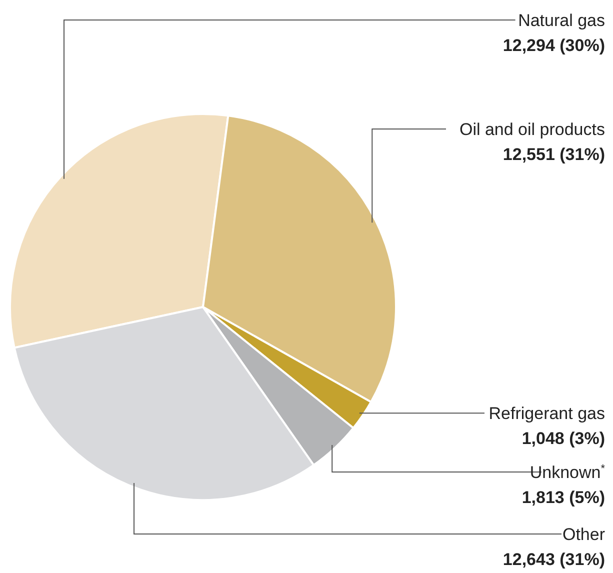 The width and height of the screenshot is (613, 573). Describe the element at coordinates (553, 45) in the screenshot. I see `data-label: 12,294 (30%)` at that location.